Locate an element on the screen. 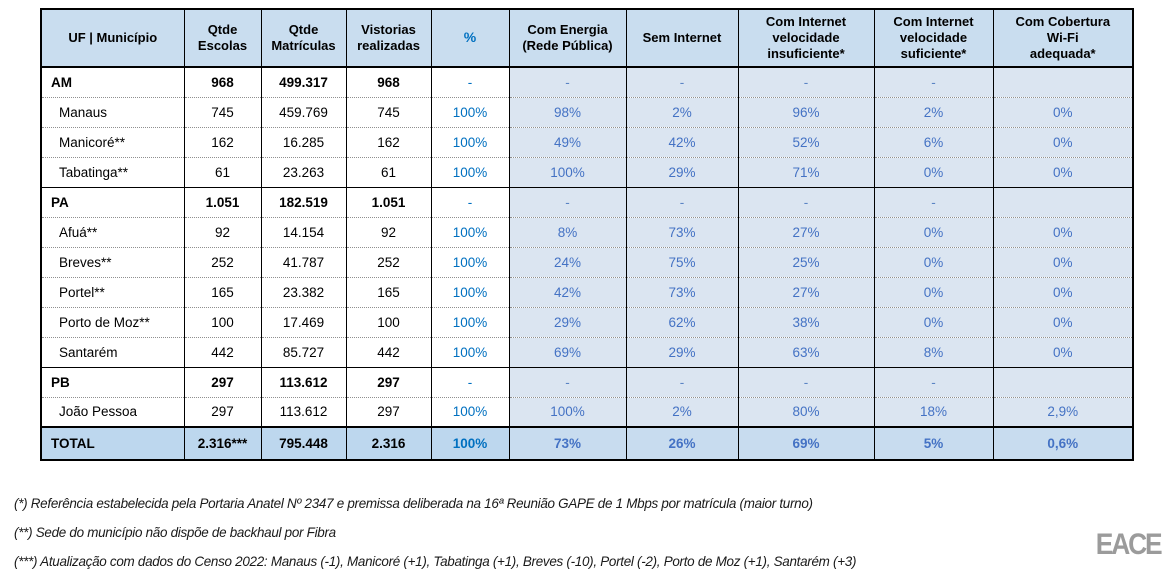  column-header-wifi-adequada: Com Cobertura Wi-Fi adequada* is located at coordinates (1062, 38).